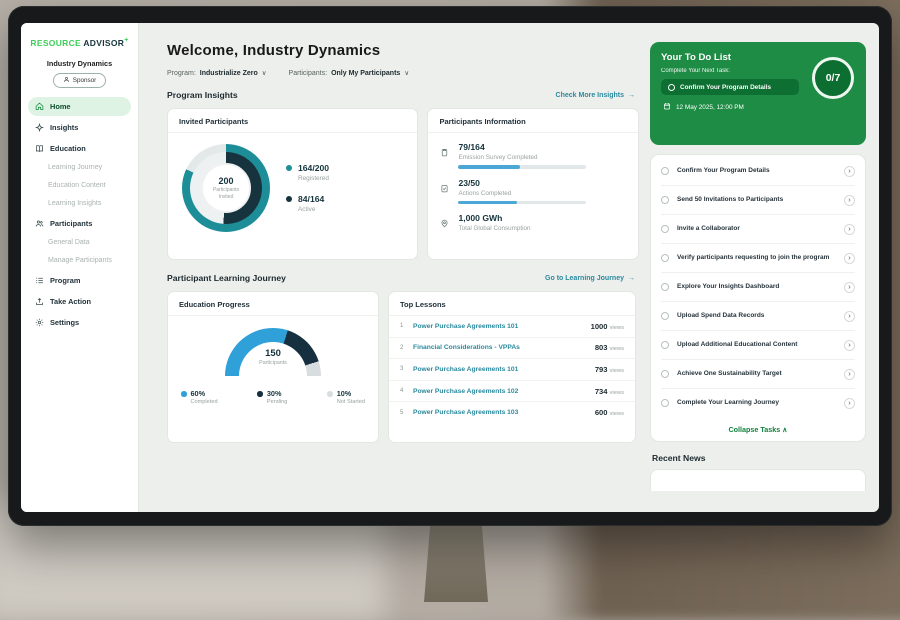 The image size is (900, 620). What do you see at coordinates (351, 393) in the screenshot?
I see `legend-value: 10%` at bounding box center [351, 393].